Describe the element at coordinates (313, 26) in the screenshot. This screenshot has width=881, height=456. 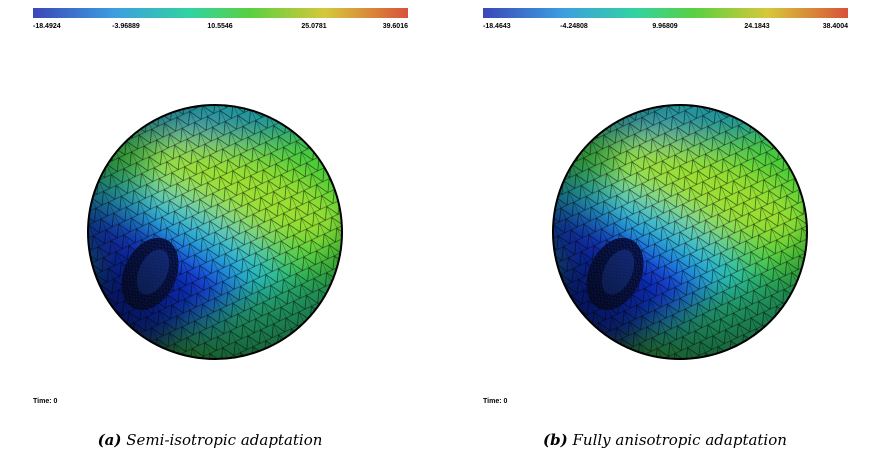
I see `colorbar-tick: 25.0781` at that location.